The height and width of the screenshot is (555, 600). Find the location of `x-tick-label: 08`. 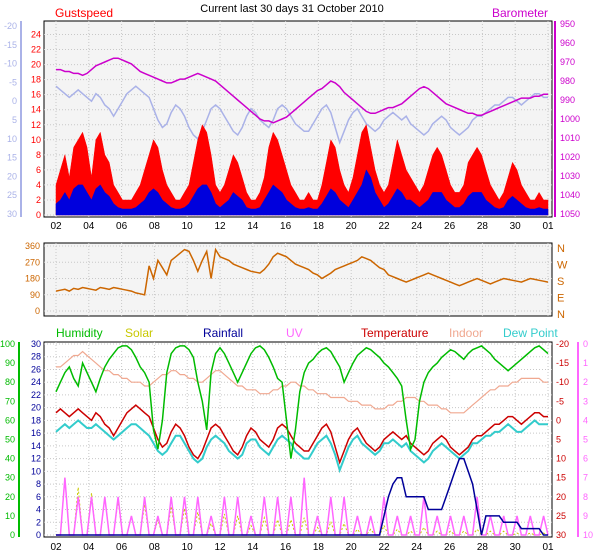

x-tick-label: 08 is located at coordinates (155, 226).